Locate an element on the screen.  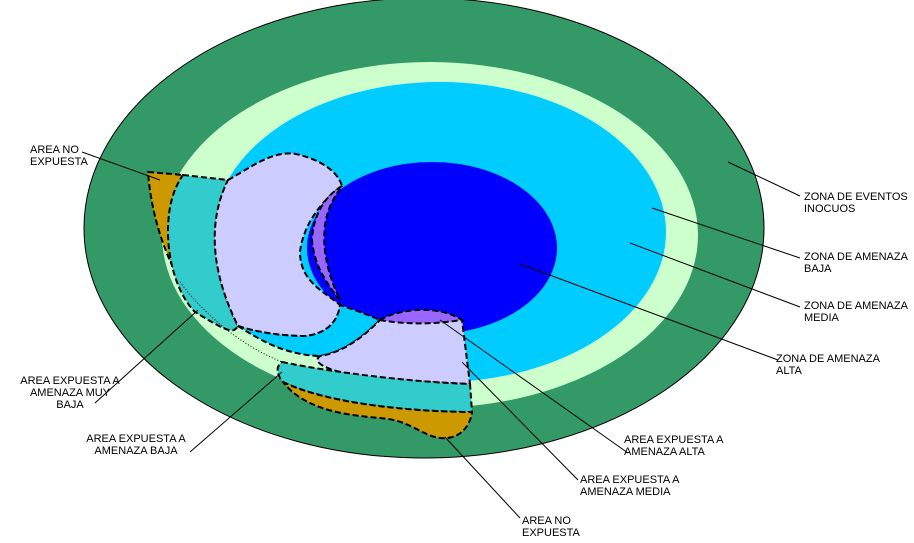
label-zona-amenaza-media-line: MEDIA is located at coordinates (822, 318).